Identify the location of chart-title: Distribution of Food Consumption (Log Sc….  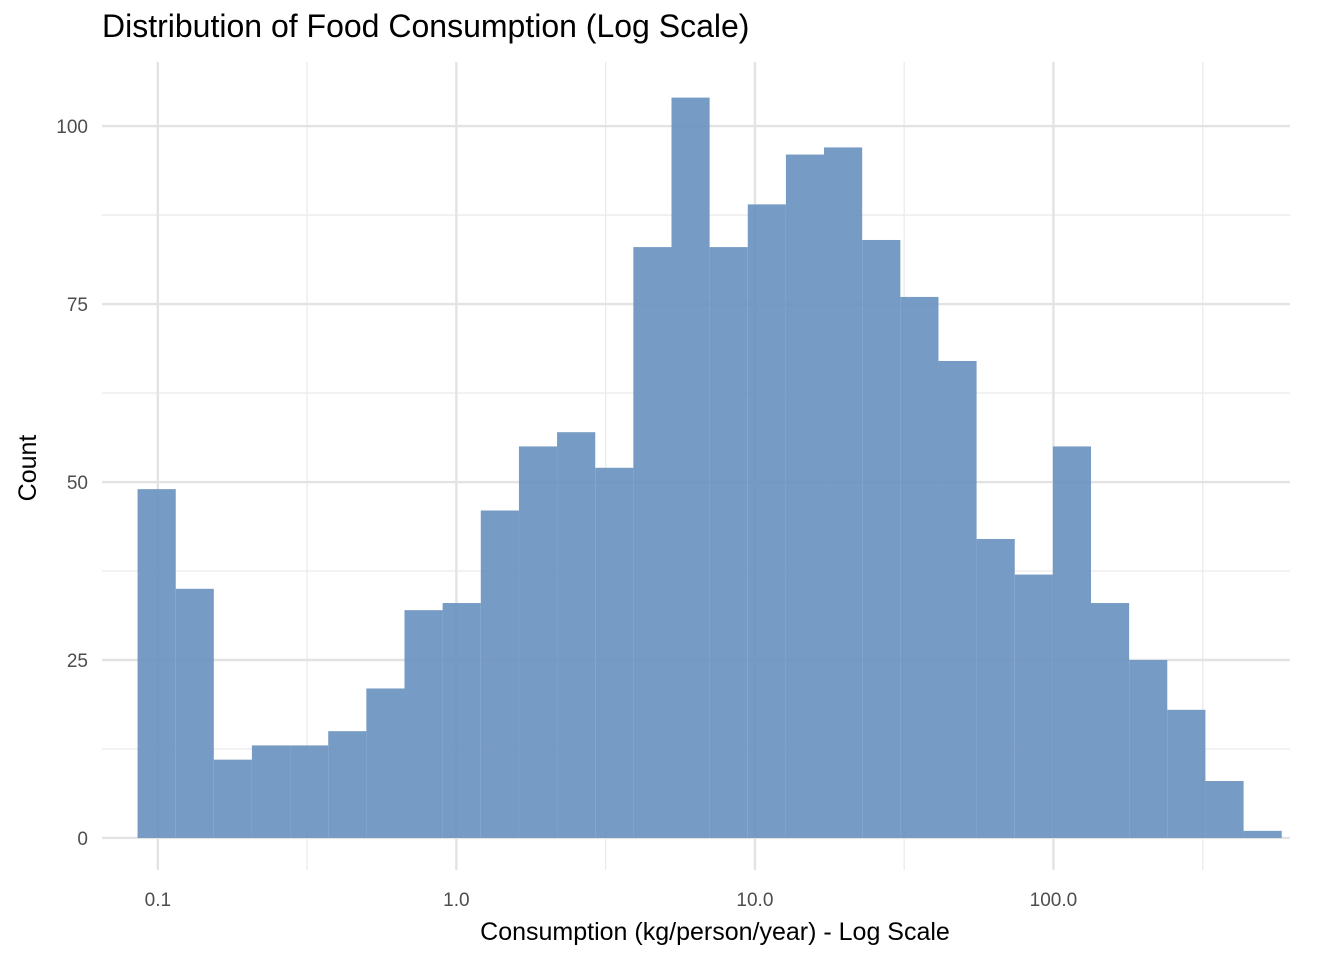
(426, 26).